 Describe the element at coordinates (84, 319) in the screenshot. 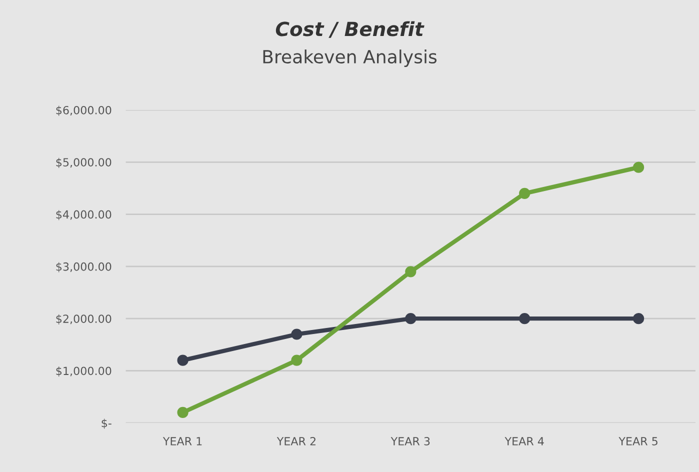

I see `y-tick-label: $2,000.00` at that location.